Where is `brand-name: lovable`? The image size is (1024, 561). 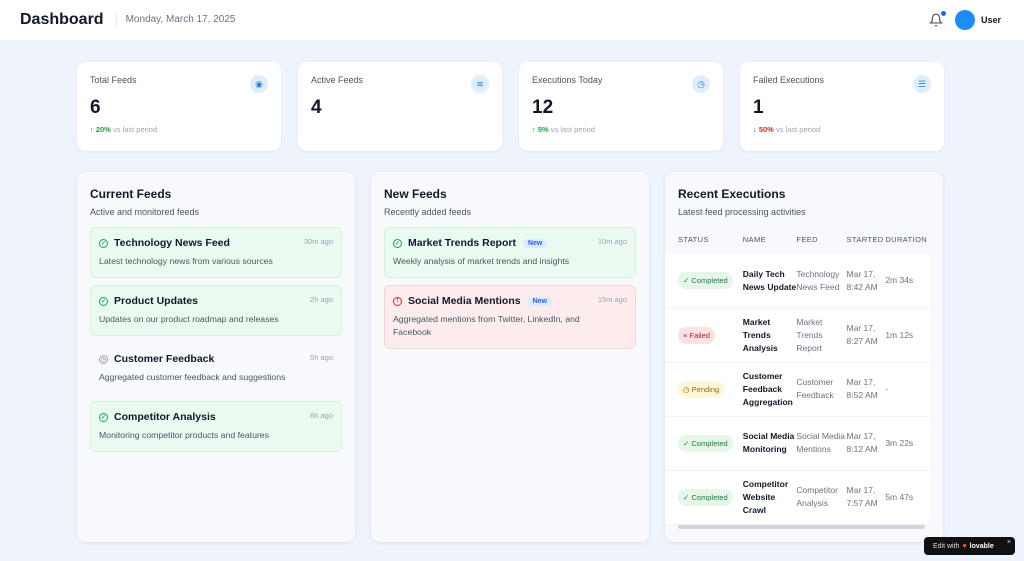 brand-name: lovable is located at coordinates (981, 546).